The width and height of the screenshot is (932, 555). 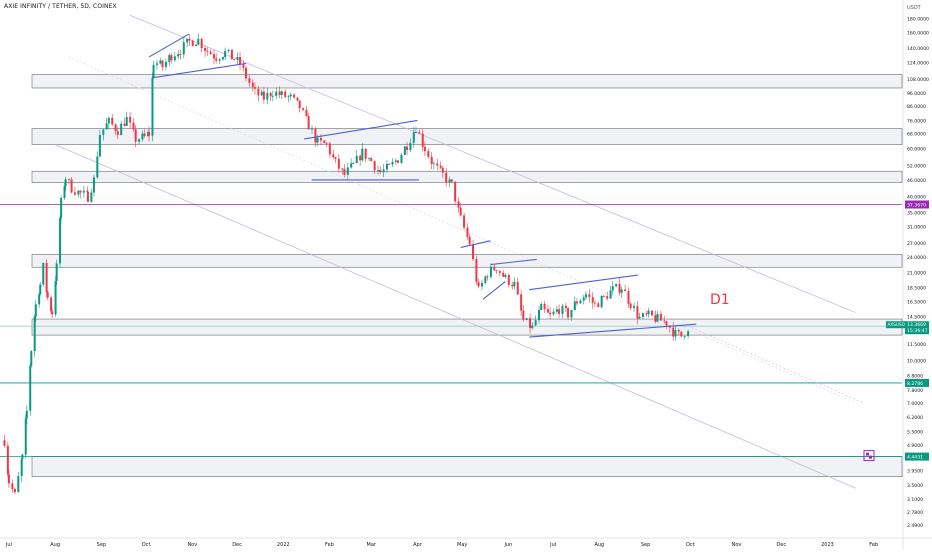 What do you see at coordinates (462, 545) in the screenshot?
I see `x-tick-10: May` at bounding box center [462, 545].